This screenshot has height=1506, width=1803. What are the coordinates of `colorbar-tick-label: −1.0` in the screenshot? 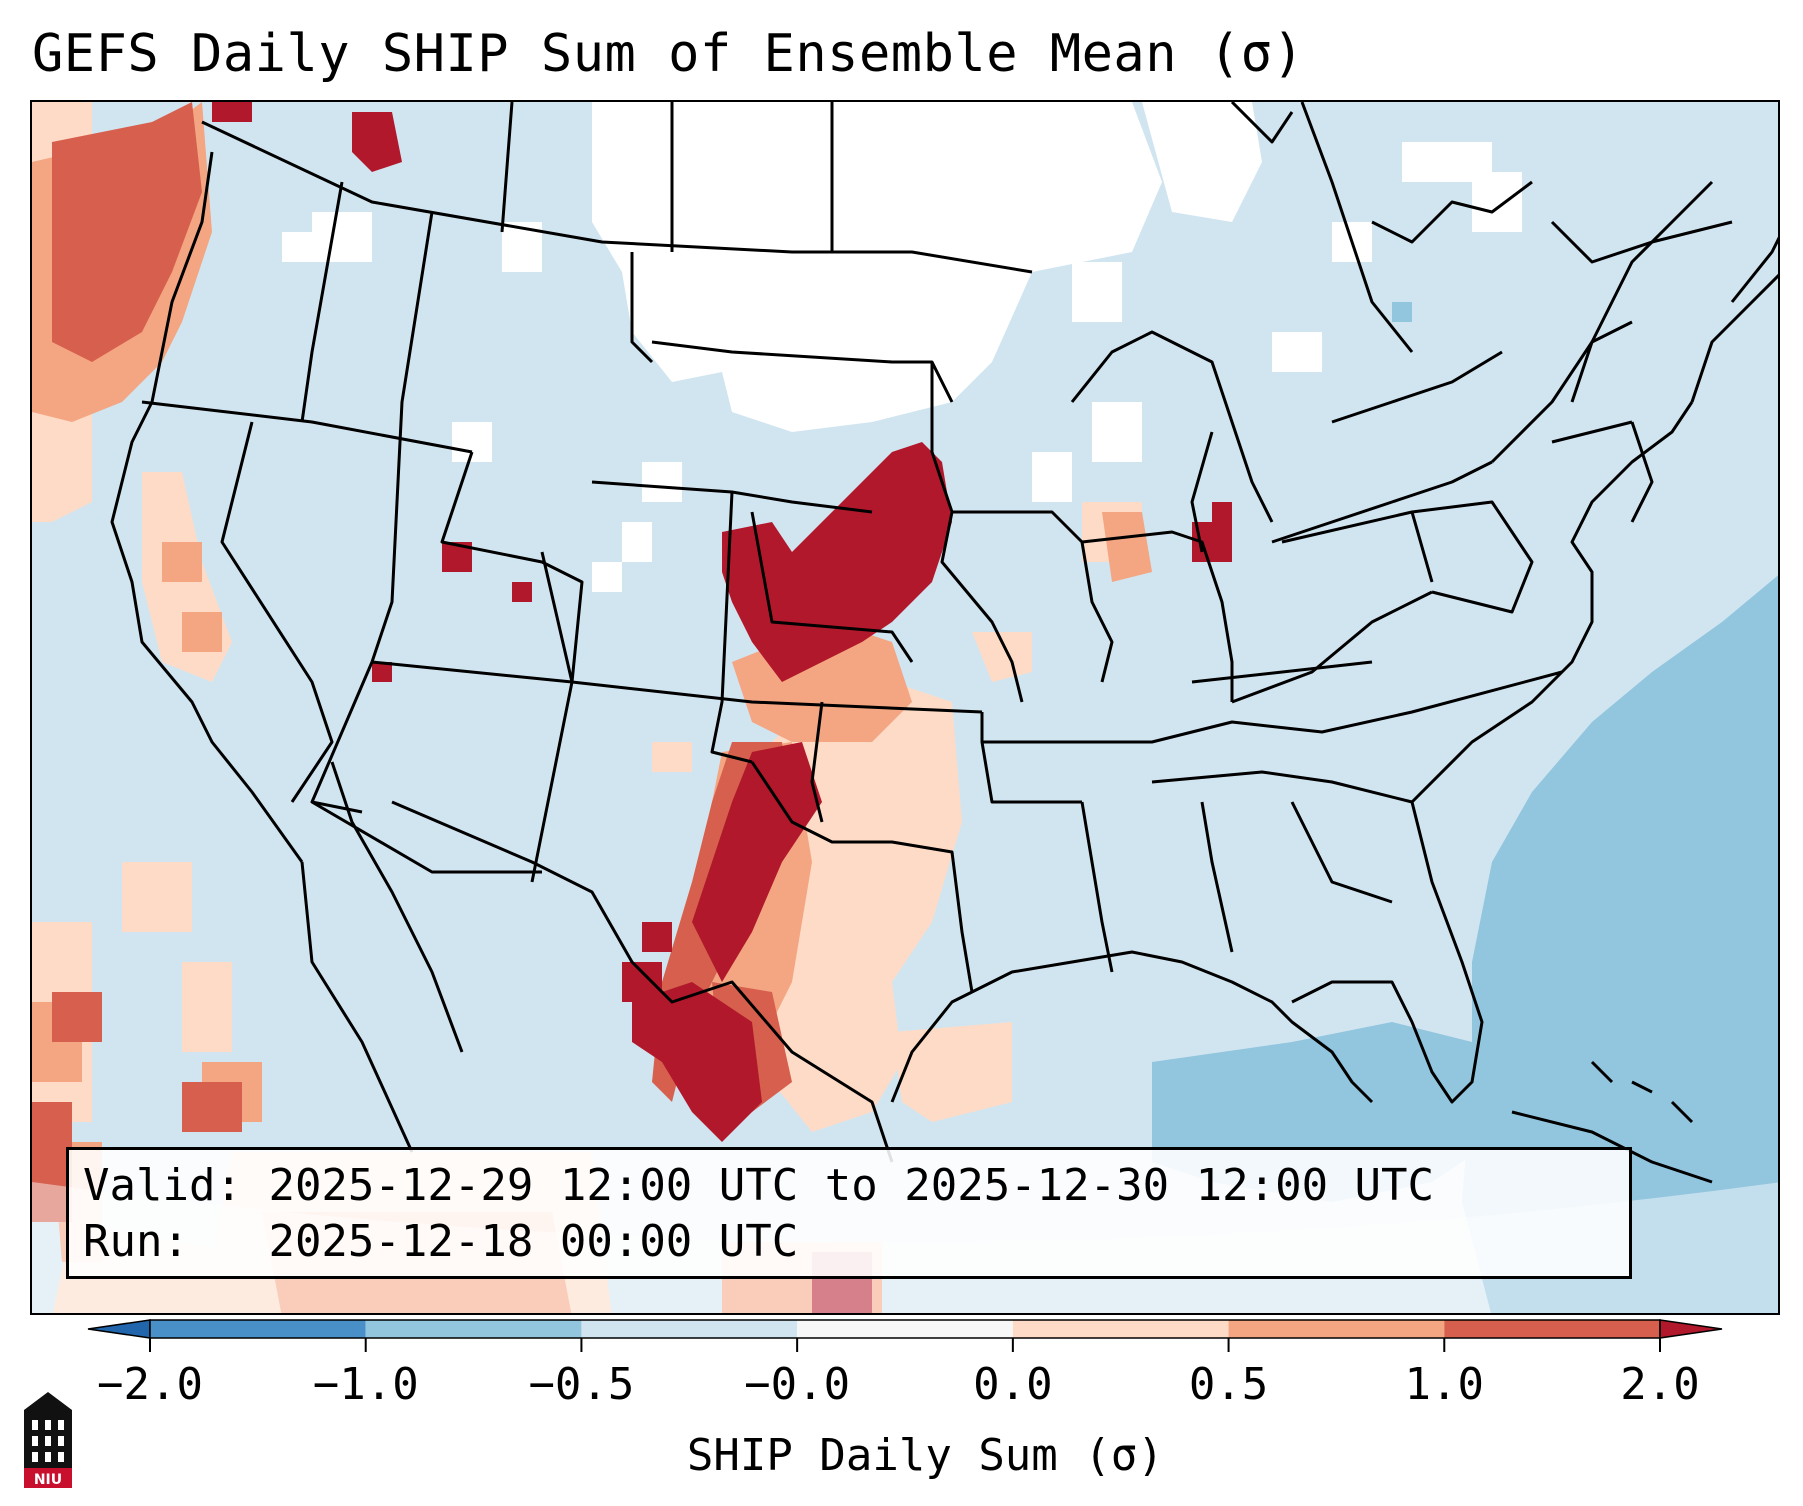 It's located at (365, 1384).